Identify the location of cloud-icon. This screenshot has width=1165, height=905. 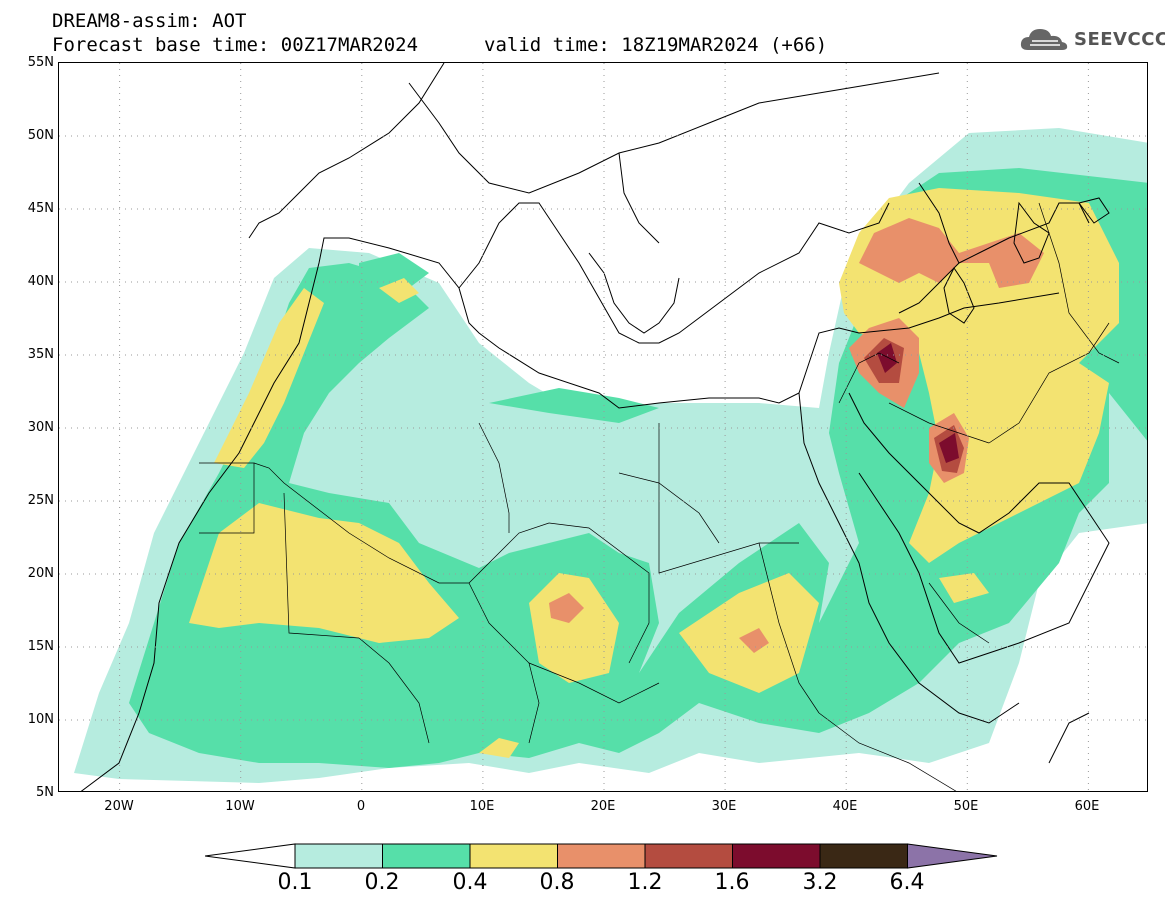
(1044, 39).